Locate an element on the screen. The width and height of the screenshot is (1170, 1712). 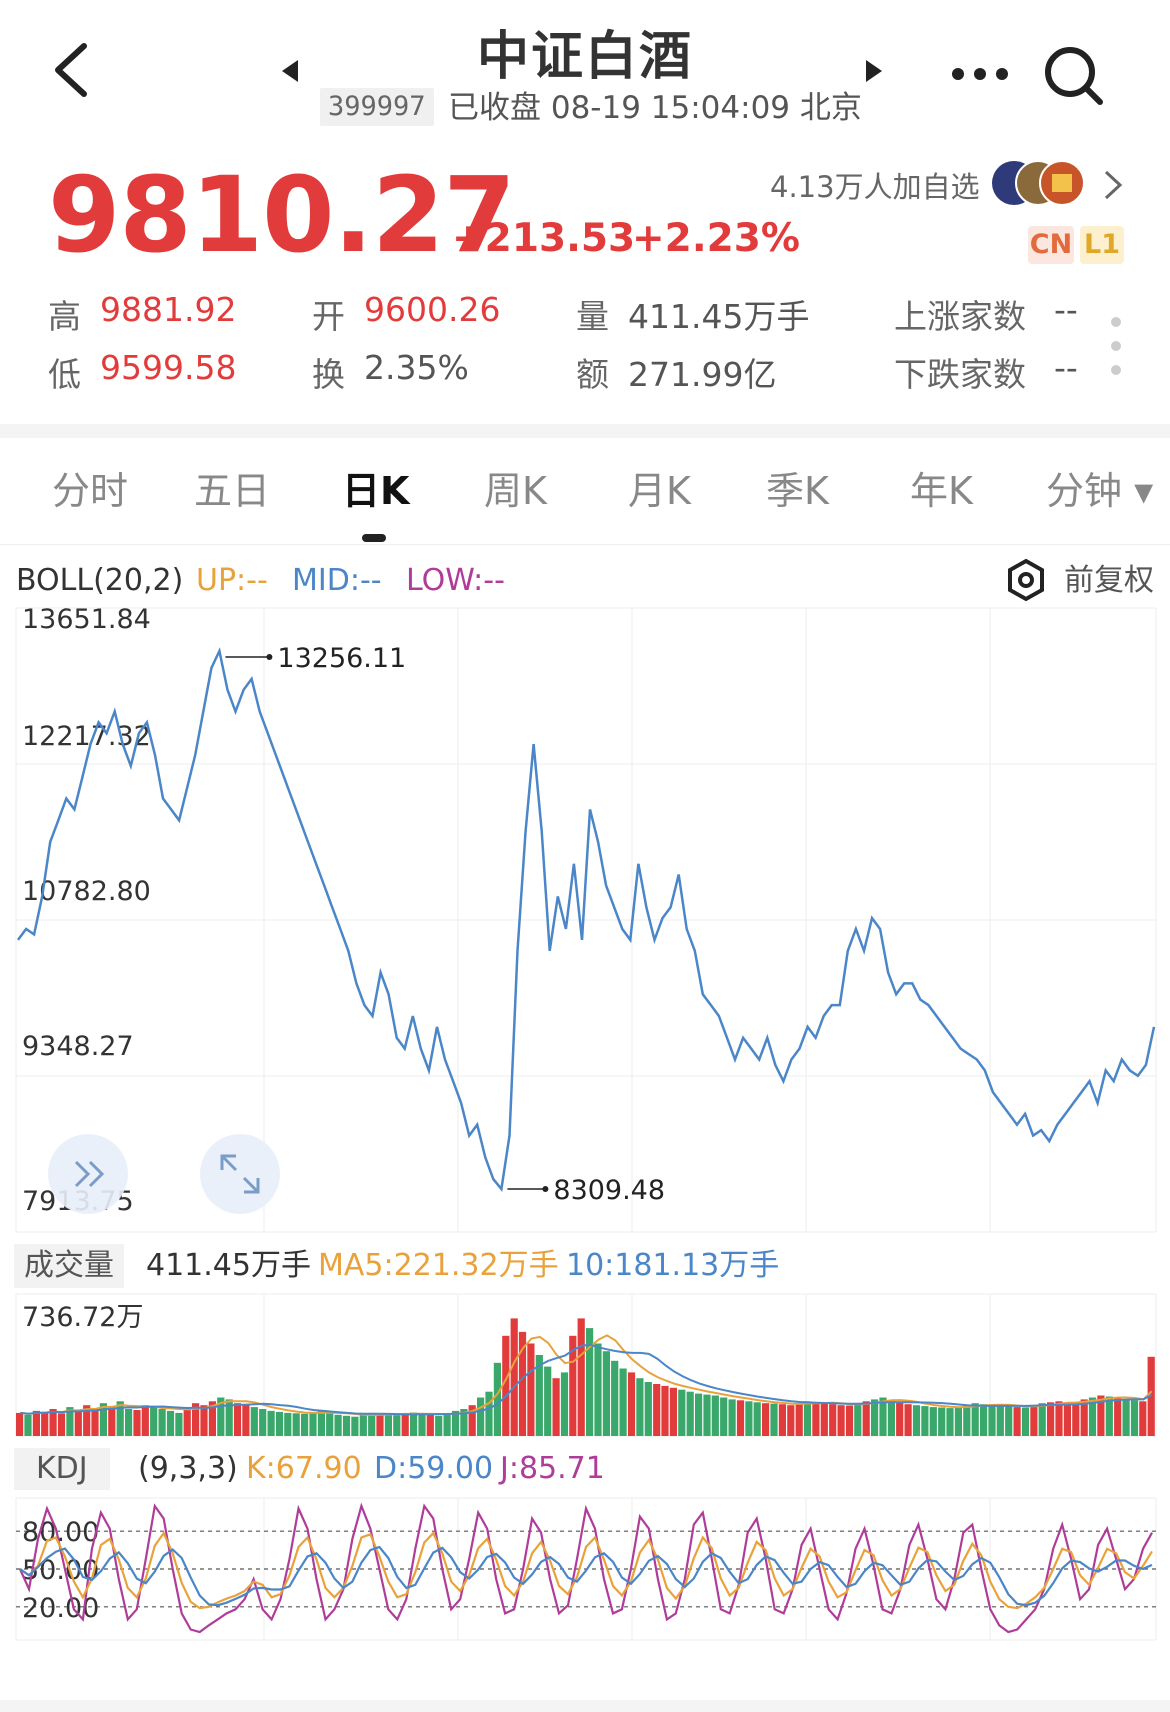
low-value: 9599.58 is located at coordinates (168, 367).